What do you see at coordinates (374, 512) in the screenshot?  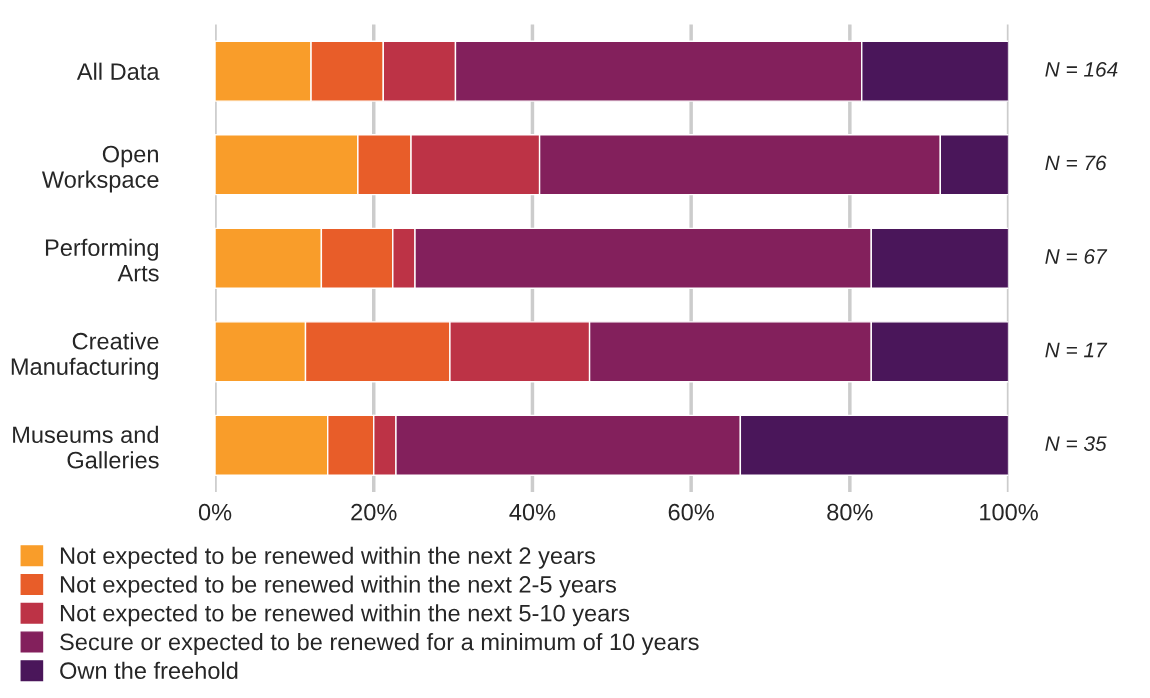 I see `x-tick-label: 20%` at bounding box center [374, 512].